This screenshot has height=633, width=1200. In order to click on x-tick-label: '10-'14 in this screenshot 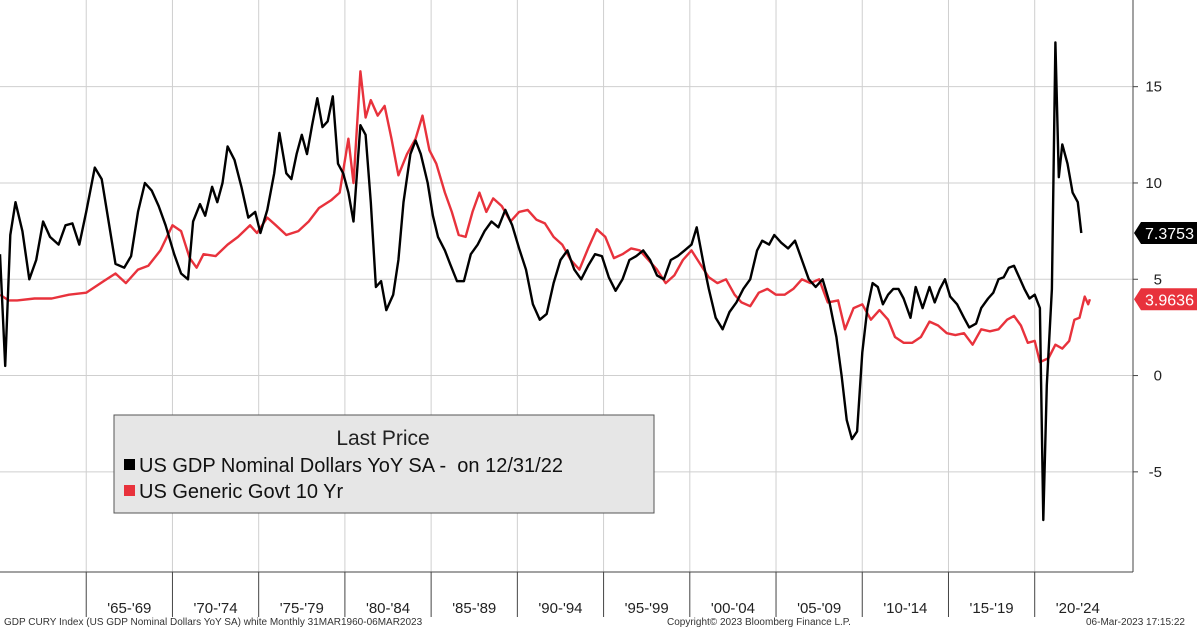, I will do `click(905, 608)`.